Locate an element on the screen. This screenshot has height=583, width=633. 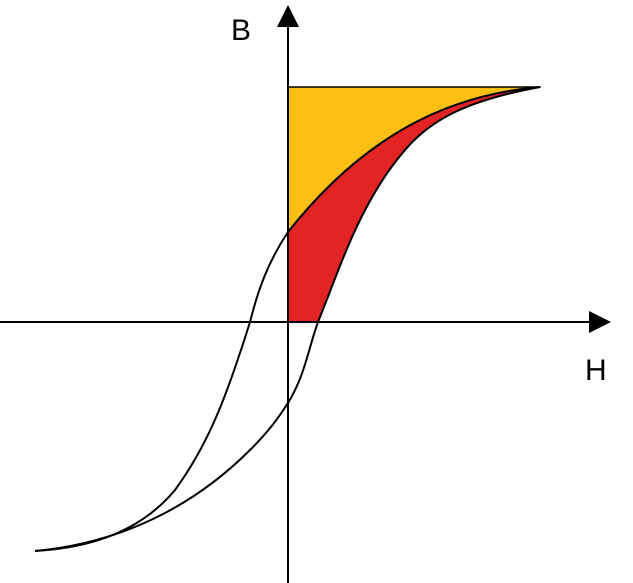
b-axis-label: B is located at coordinates (241, 30).